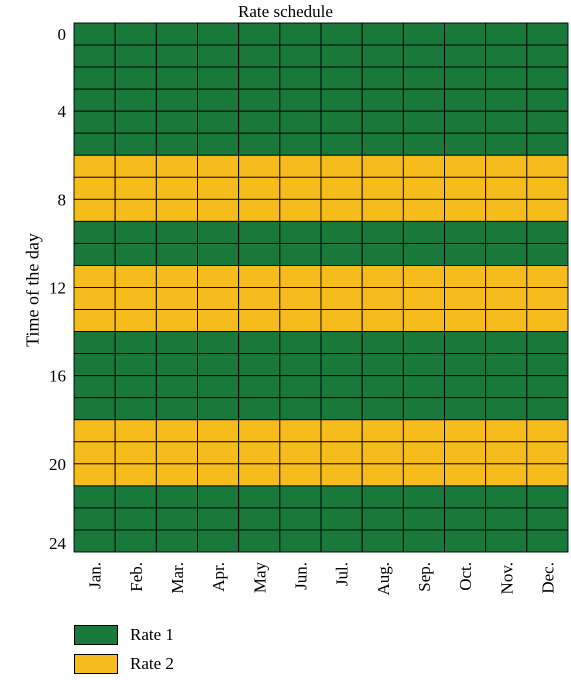  I want to click on cell-apr-h2, so click(218, 78).